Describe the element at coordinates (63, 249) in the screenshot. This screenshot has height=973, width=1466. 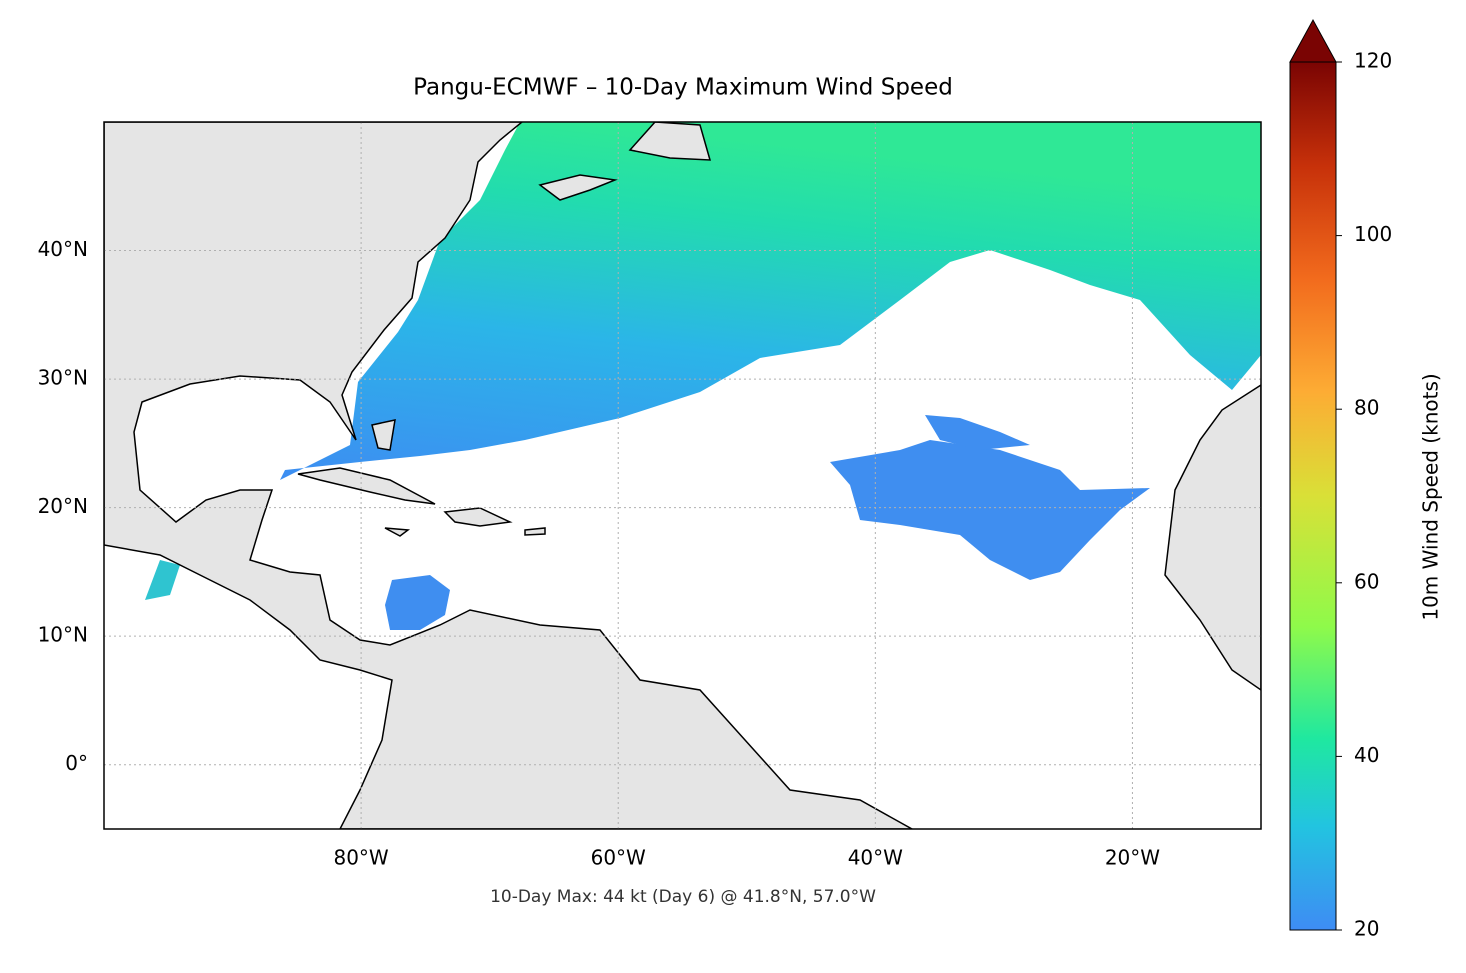
I see `y-tick-label: 40°N` at that location.